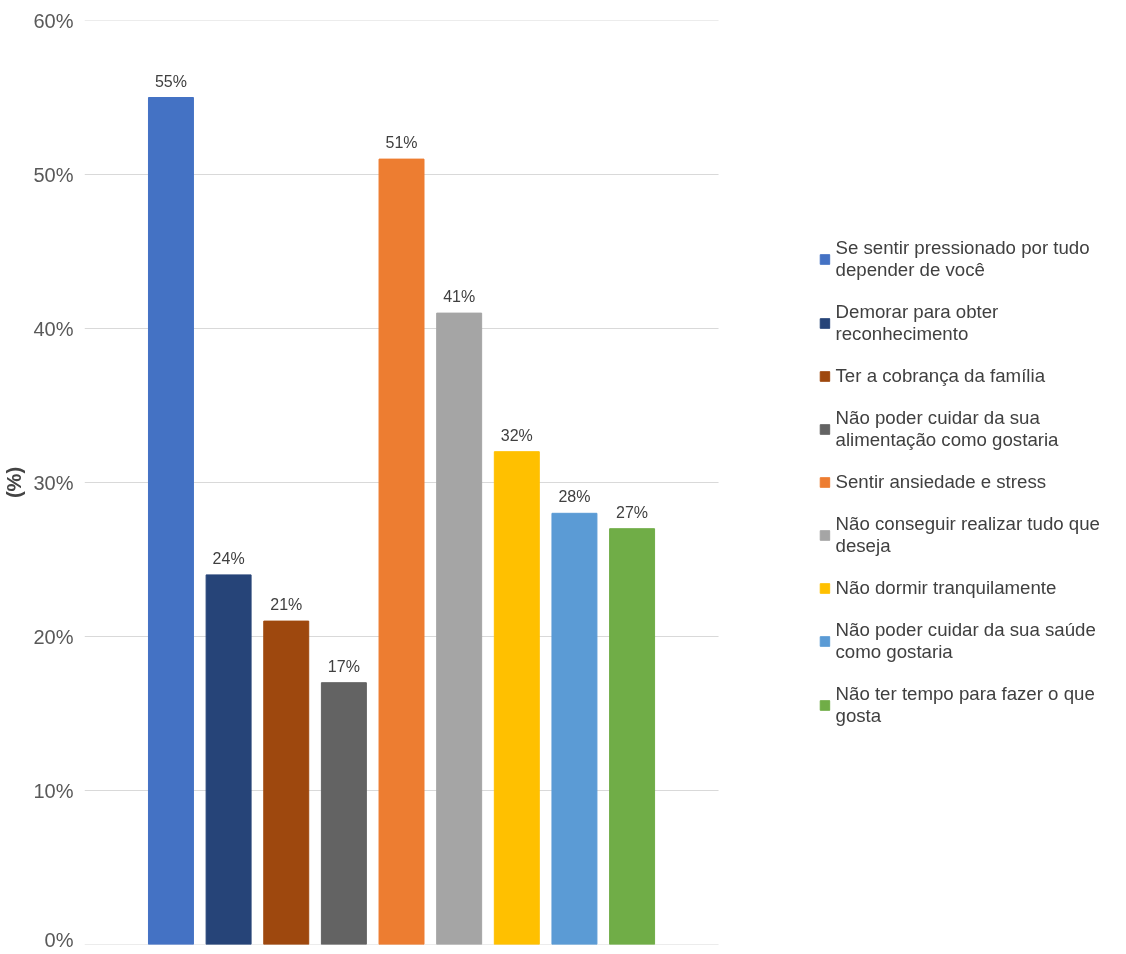 This screenshot has width=1126, height=954. What do you see at coordinates (170, 81) in the screenshot?
I see `data-label: 55%` at bounding box center [170, 81].